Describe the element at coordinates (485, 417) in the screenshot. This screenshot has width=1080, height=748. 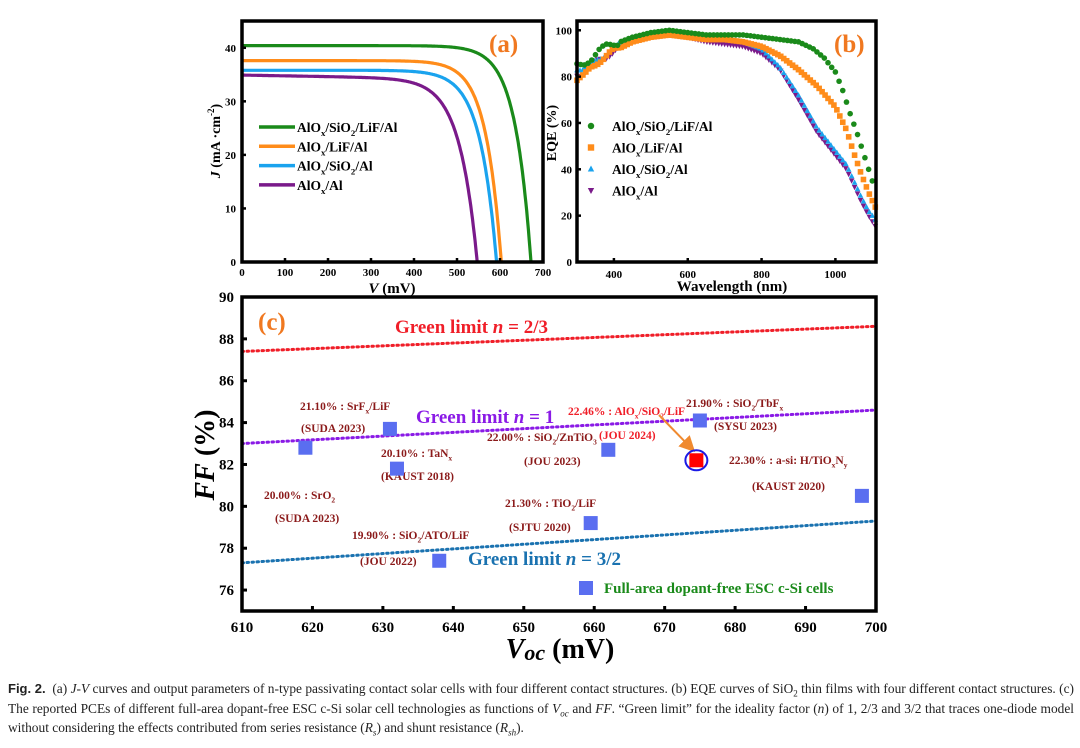
I see `green-limit-label: Green limit n = 1` at that location.